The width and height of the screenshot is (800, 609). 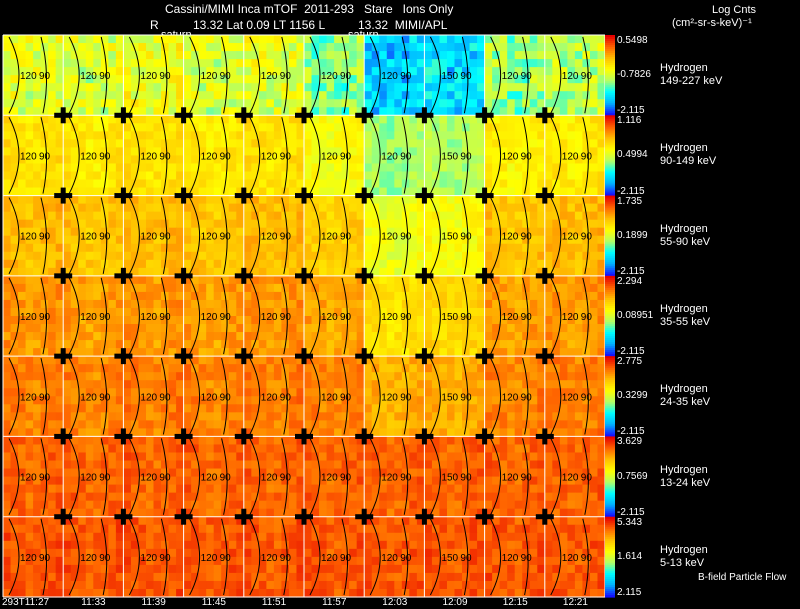 What do you see at coordinates (575, 557) in the screenshot?
I see `heatmap-frame-r6-c9` at bounding box center [575, 557].